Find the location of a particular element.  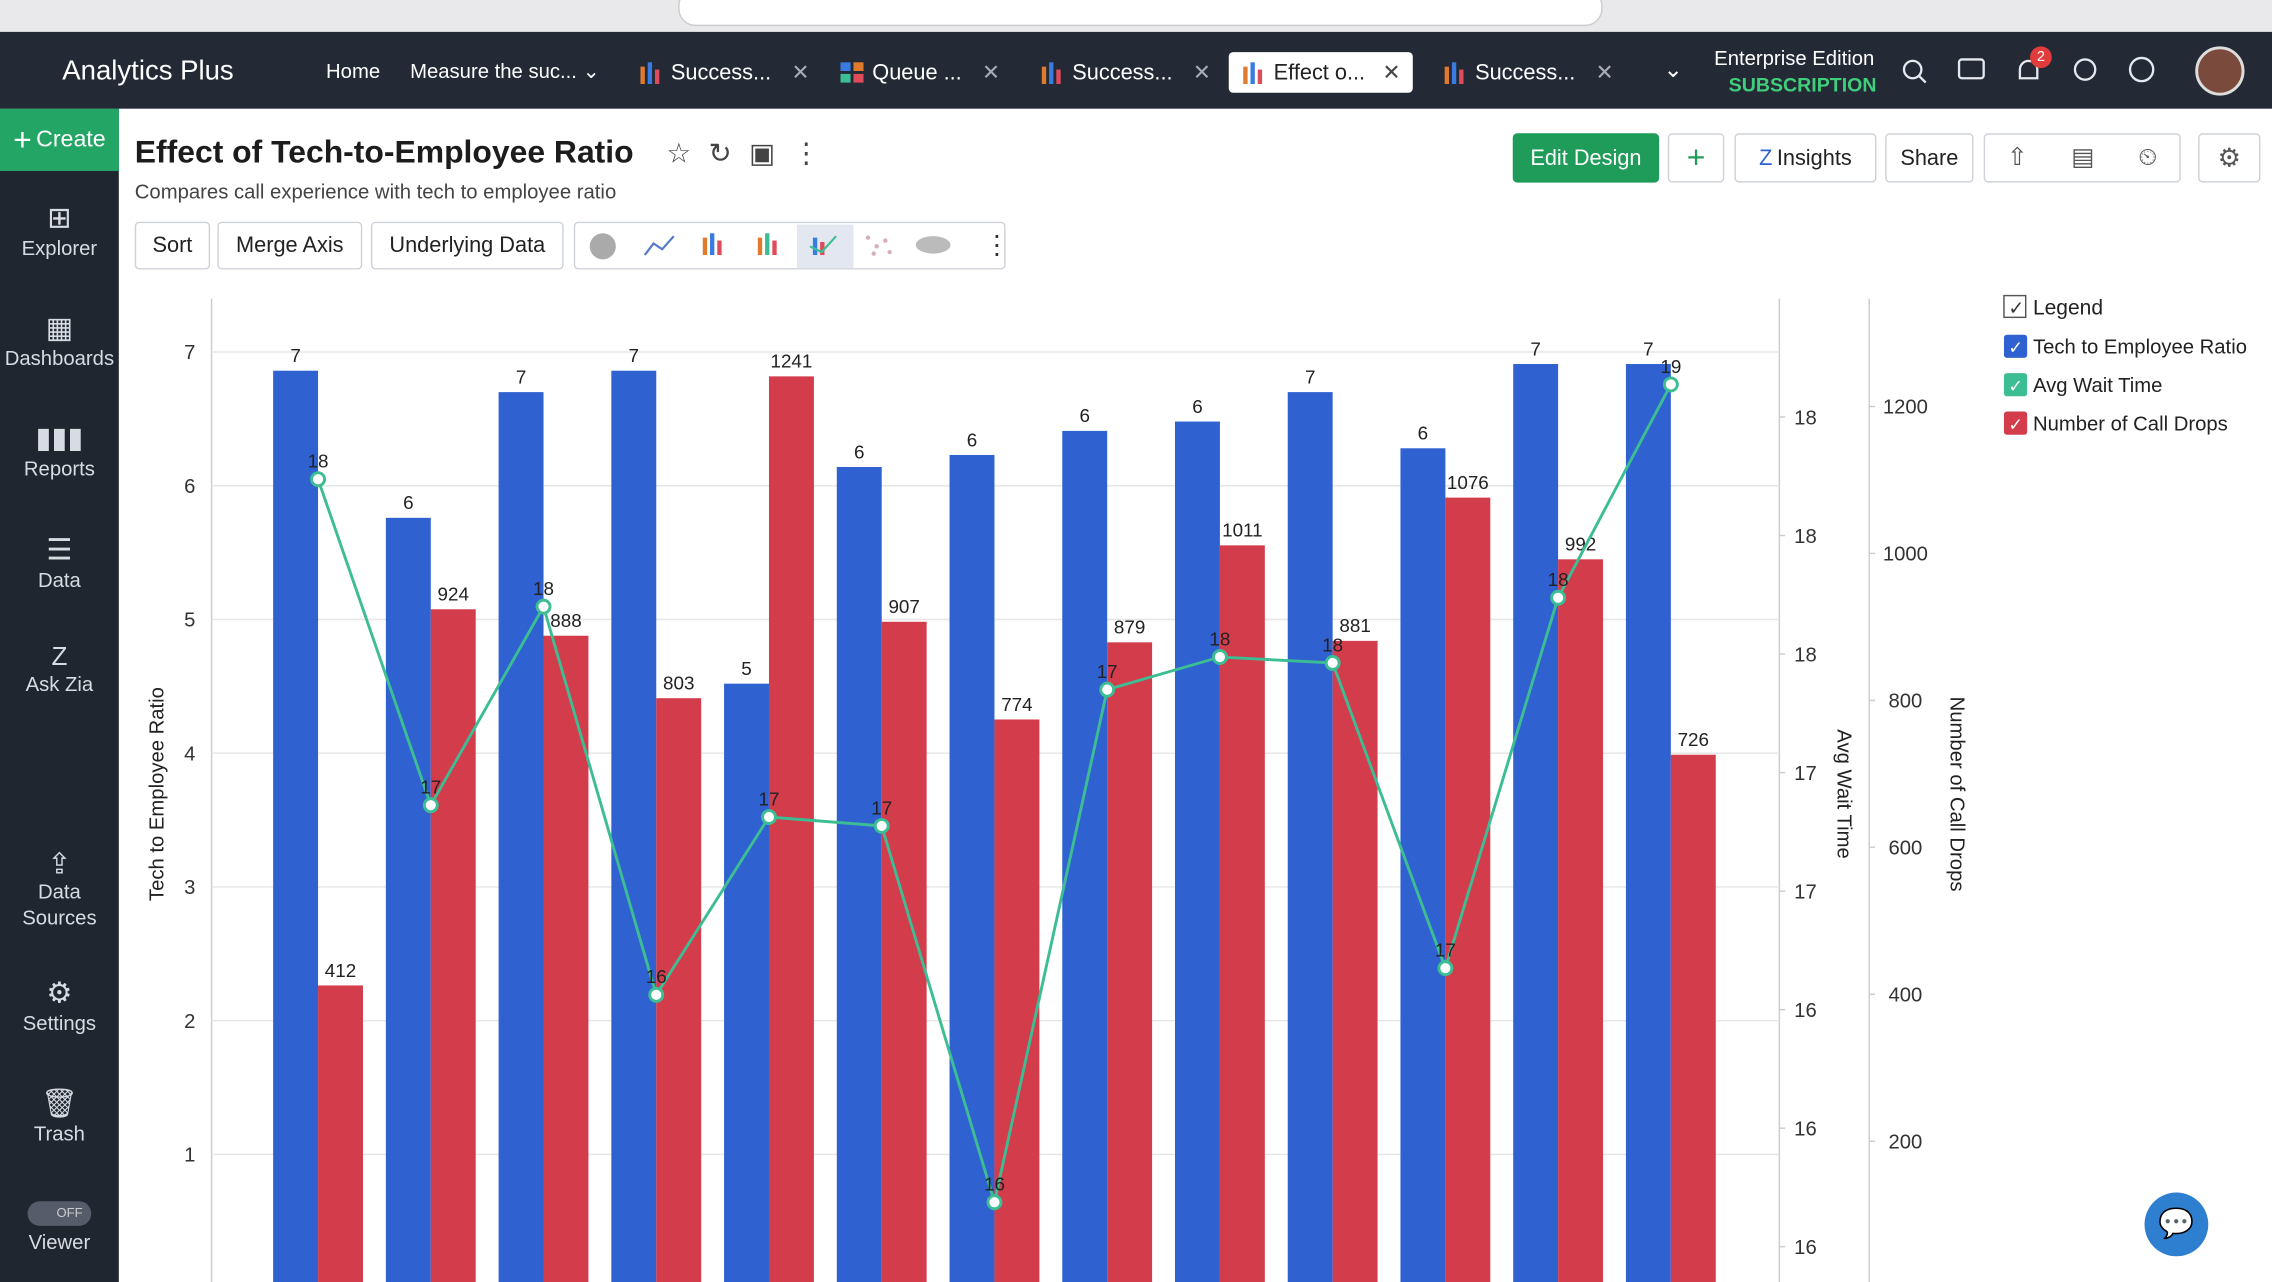

report-actions: ⇧ ▤ ⏲ is located at coordinates (2082, 158).